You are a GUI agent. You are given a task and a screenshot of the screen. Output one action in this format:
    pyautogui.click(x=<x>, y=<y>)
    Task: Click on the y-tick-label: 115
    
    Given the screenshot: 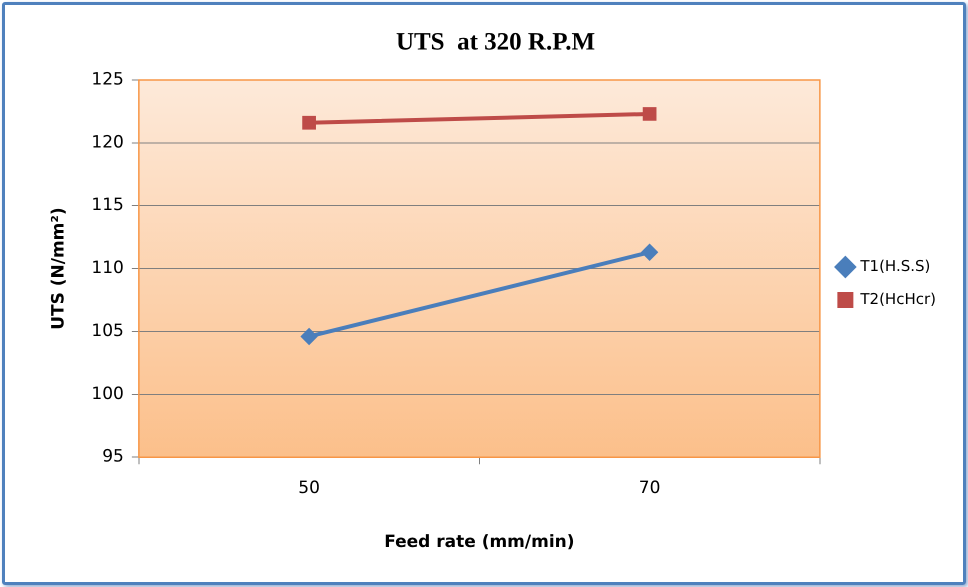 What is the action you would take?
    pyautogui.click(x=107, y=205)
    